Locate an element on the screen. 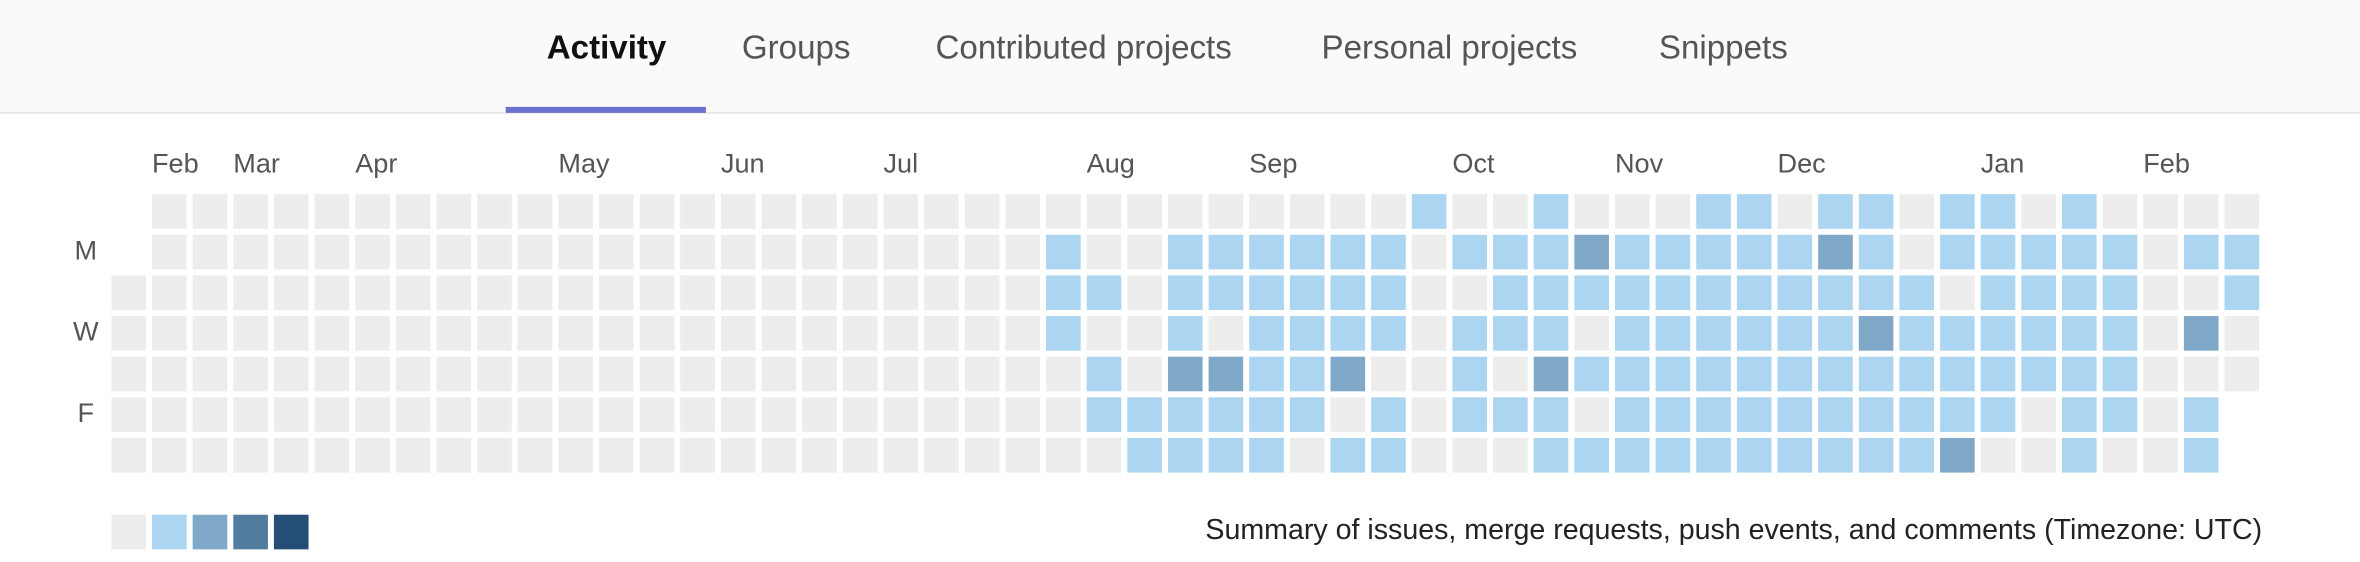 The width and height of the screenshot is (2360, 562). month-label: Dec is located at coordinates (1802, 163).